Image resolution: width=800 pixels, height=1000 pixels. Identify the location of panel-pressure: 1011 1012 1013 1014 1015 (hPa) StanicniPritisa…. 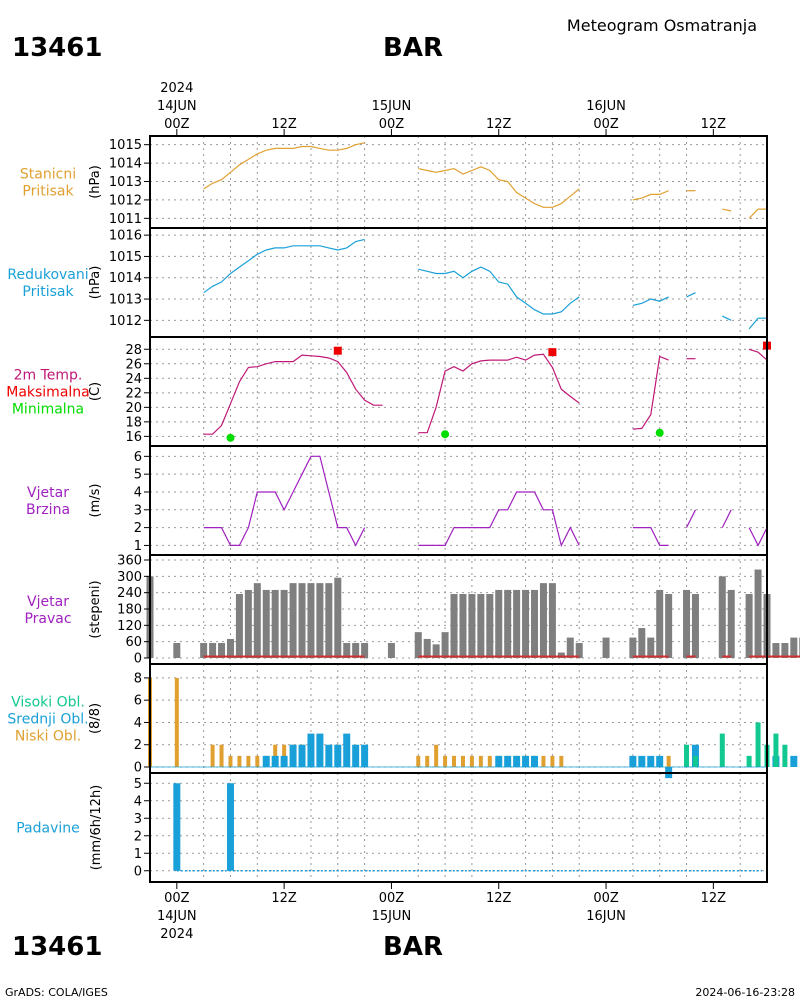
(394, 182).